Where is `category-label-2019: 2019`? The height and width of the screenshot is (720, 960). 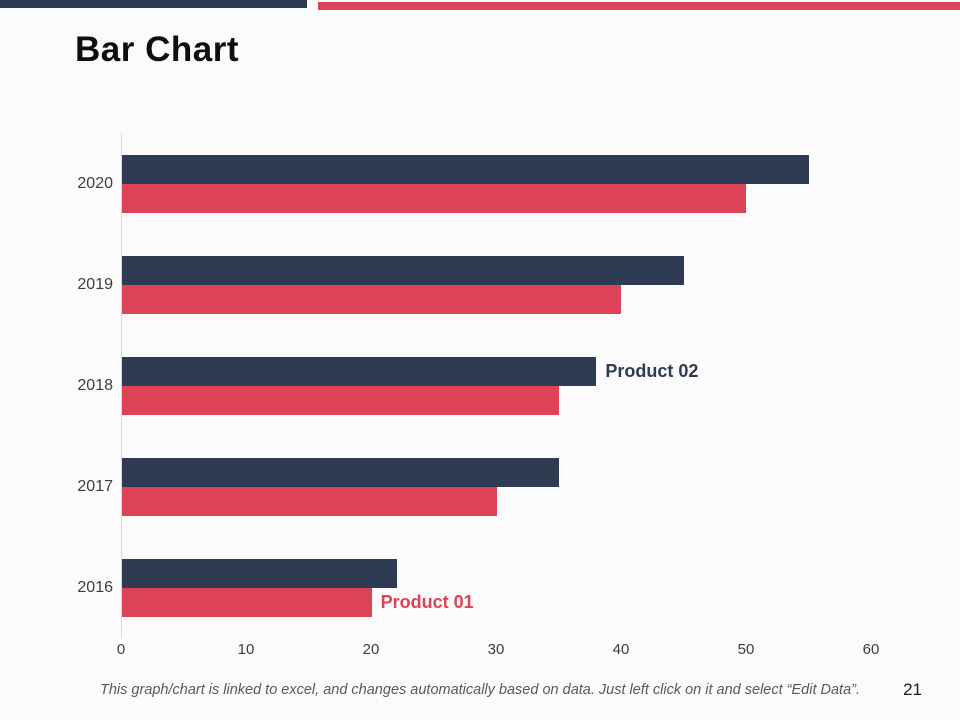 category-label-2019: 2019 is located at coordinates (95, 284).